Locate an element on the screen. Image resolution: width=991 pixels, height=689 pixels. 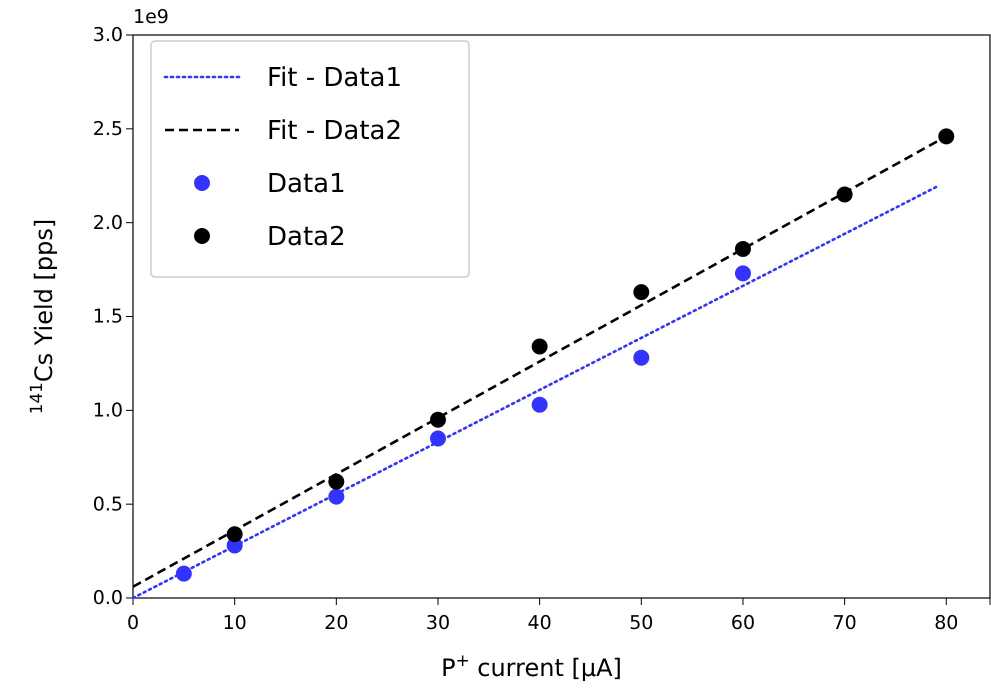
y-tick-label: 2.0 is located at coordinates (107, 223).